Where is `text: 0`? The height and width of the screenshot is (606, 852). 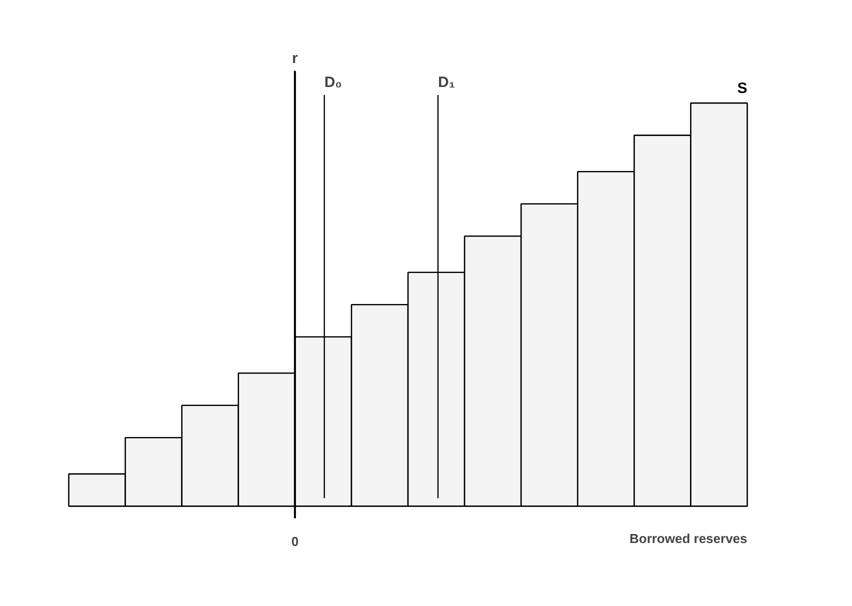
text: 0 is located at coordinates (295, 542).